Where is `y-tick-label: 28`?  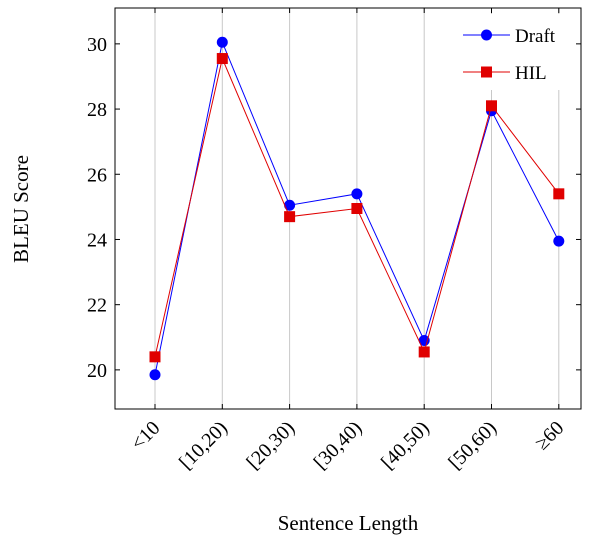
y-tick-label: 28 is located at coordinates (97, 110).